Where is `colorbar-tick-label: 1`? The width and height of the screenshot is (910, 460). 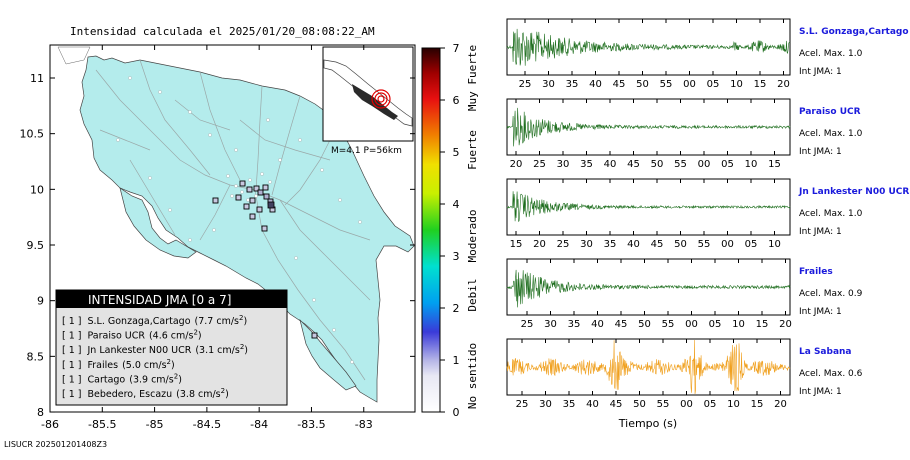 colorbar-tick-label: 1 is located at coordinates (456, 360).